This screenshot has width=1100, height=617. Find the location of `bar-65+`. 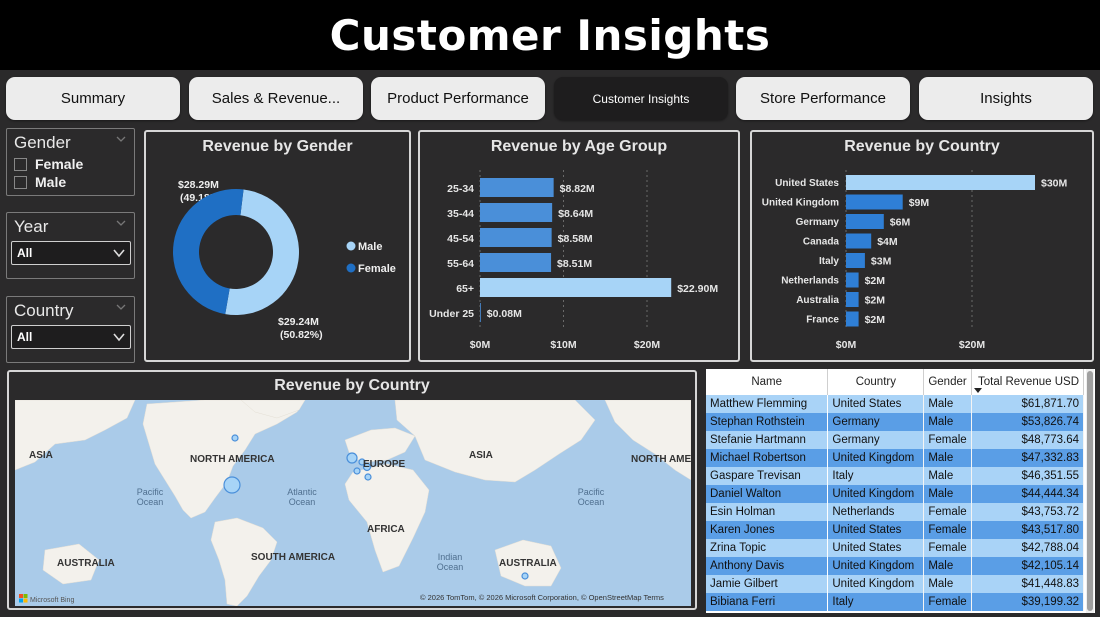

bar-65+ is located at coordinates (576, 287).